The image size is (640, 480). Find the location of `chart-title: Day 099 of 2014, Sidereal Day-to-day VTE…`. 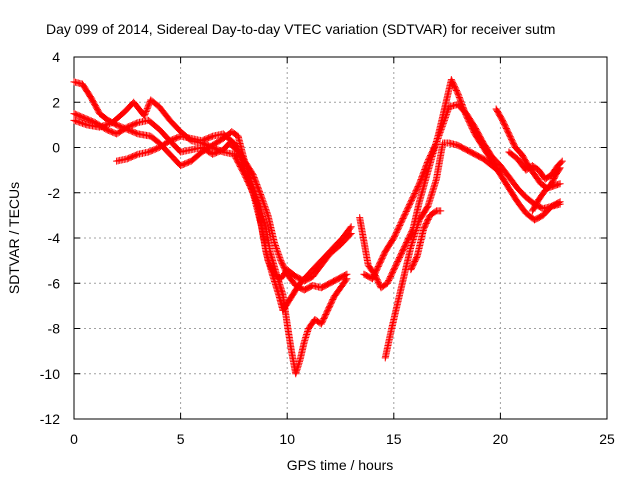

chart-title: Day 099 of 2014, Sidereal Day-to-day VTE… is located at coordinates (300, 29).